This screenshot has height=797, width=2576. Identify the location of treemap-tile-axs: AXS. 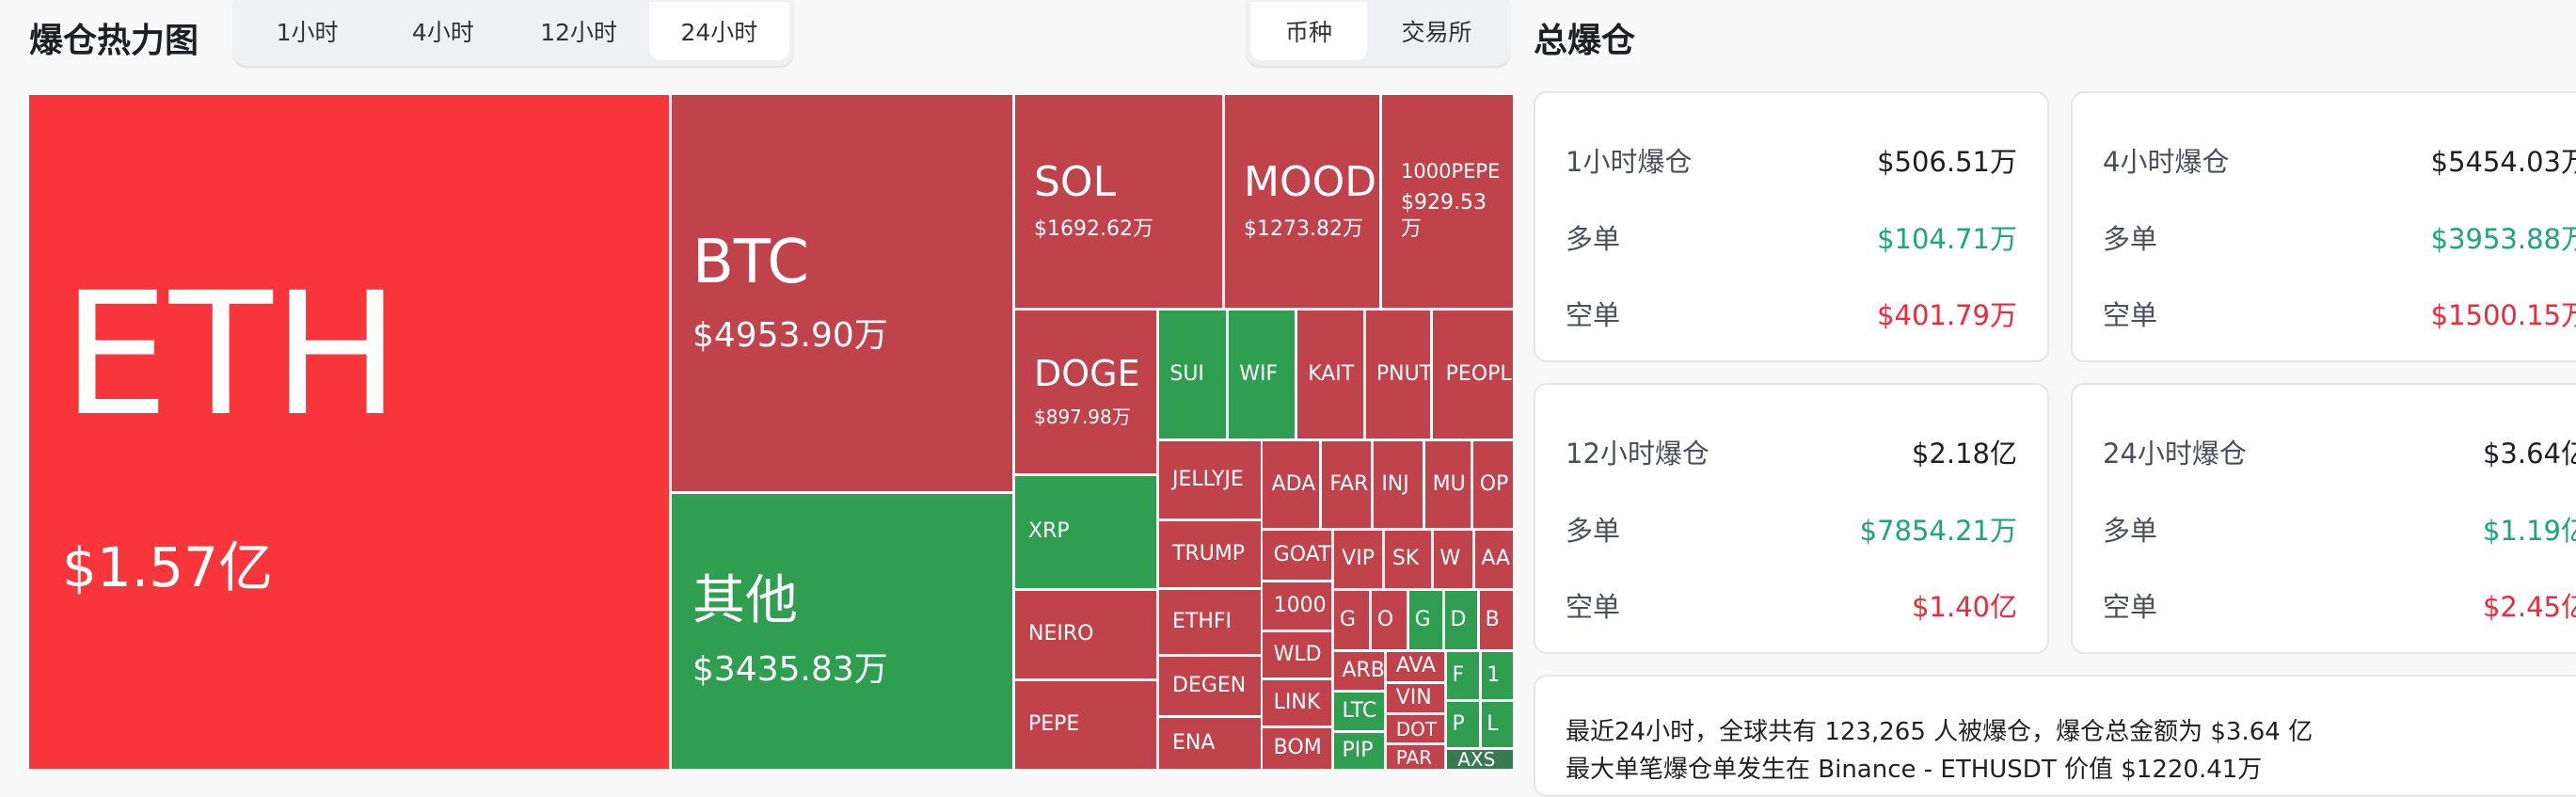
(1480, 759).